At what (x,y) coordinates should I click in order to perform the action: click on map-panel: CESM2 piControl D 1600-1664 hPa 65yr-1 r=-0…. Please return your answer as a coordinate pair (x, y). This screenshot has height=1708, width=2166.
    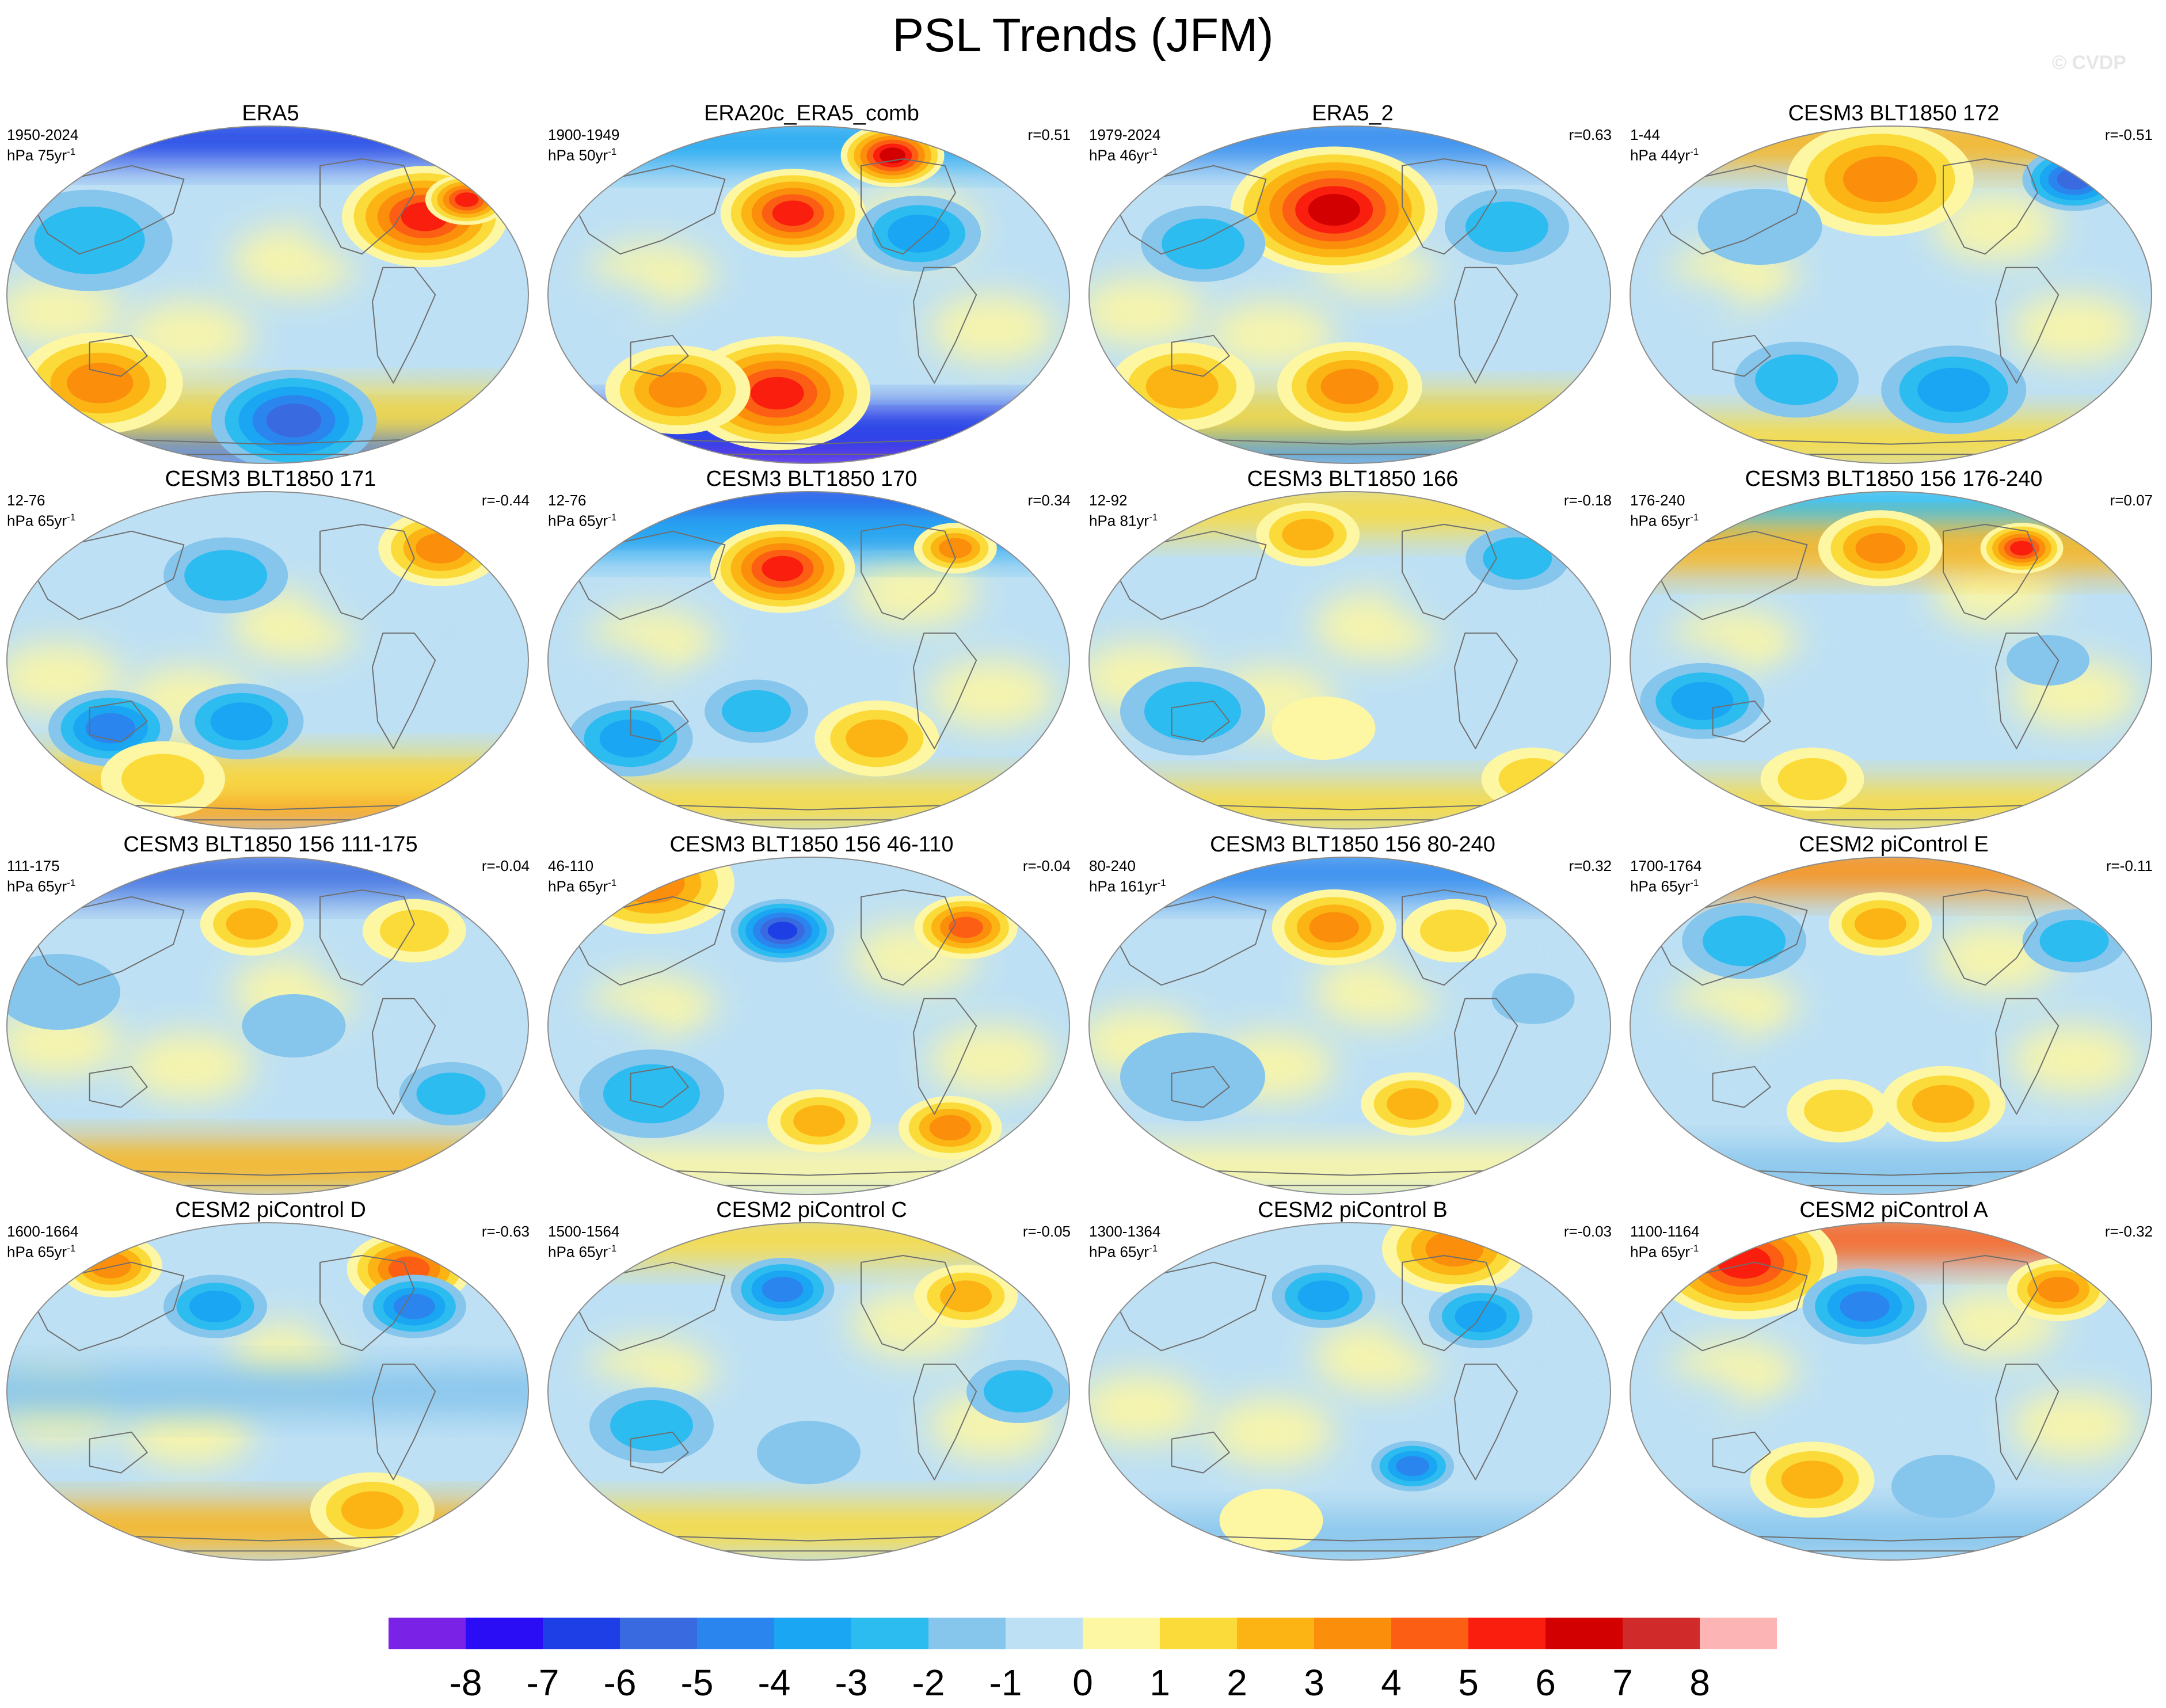
    Looking at the image, I should click on (270, 1380).